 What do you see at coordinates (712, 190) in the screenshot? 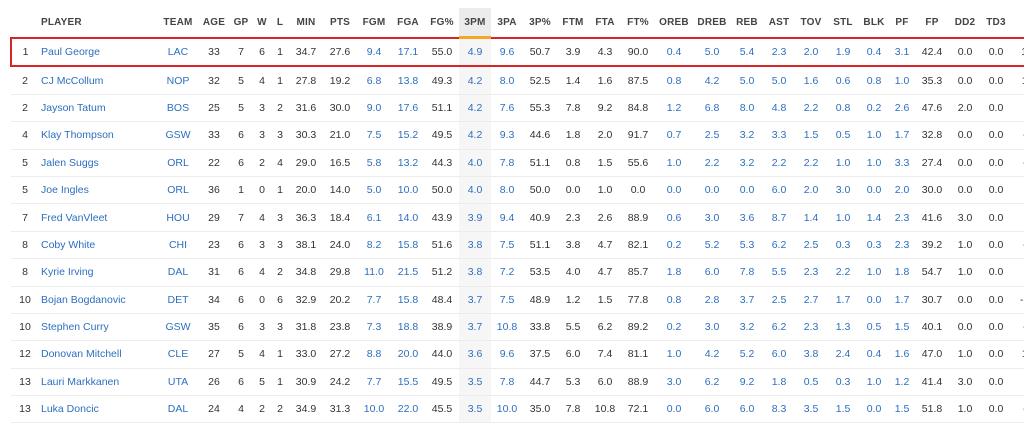
I see `stat-cell-dreb: 0.0` at bounding box center [712, 190].